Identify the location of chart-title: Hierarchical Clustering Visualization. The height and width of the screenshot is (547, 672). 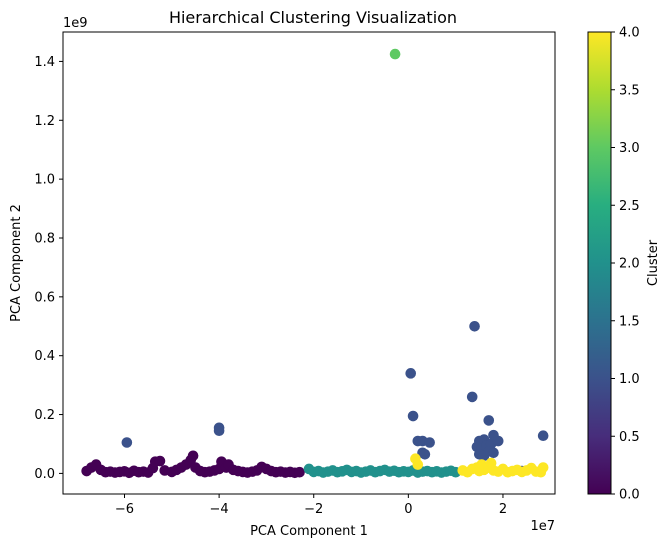
(313, 17).